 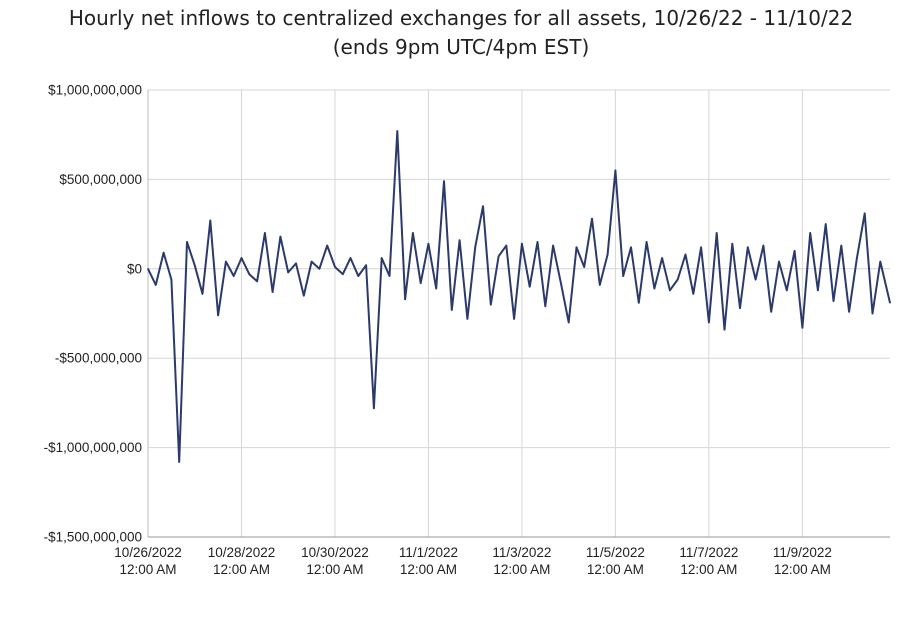 I want to click on x-tick-label: 10/28/2022 12:00 AM, so click(x=242, y=561).